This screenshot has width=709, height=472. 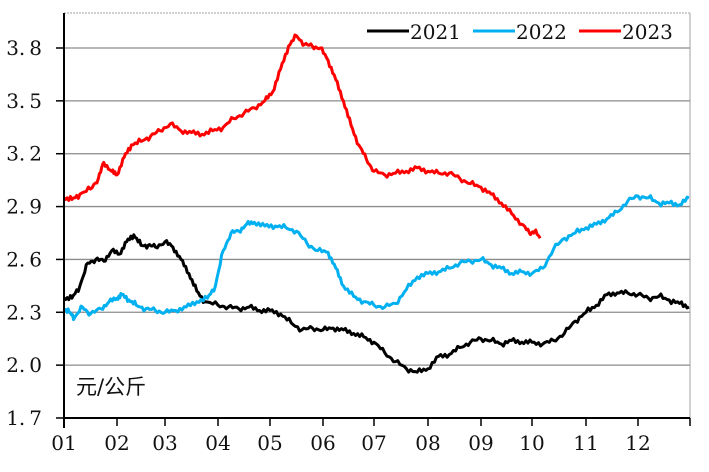 I want to click on x-tick-label: 06, so click(x=322, y=443).